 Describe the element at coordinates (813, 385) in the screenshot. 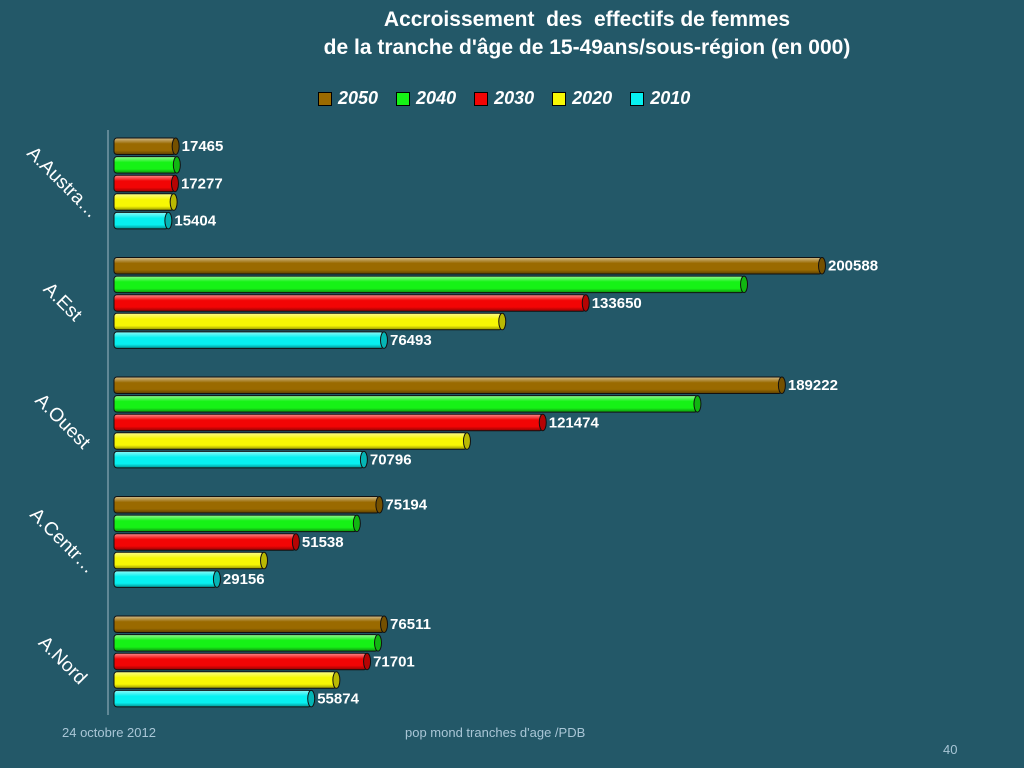

I see `data-label-2050-2: 189222` at that location.